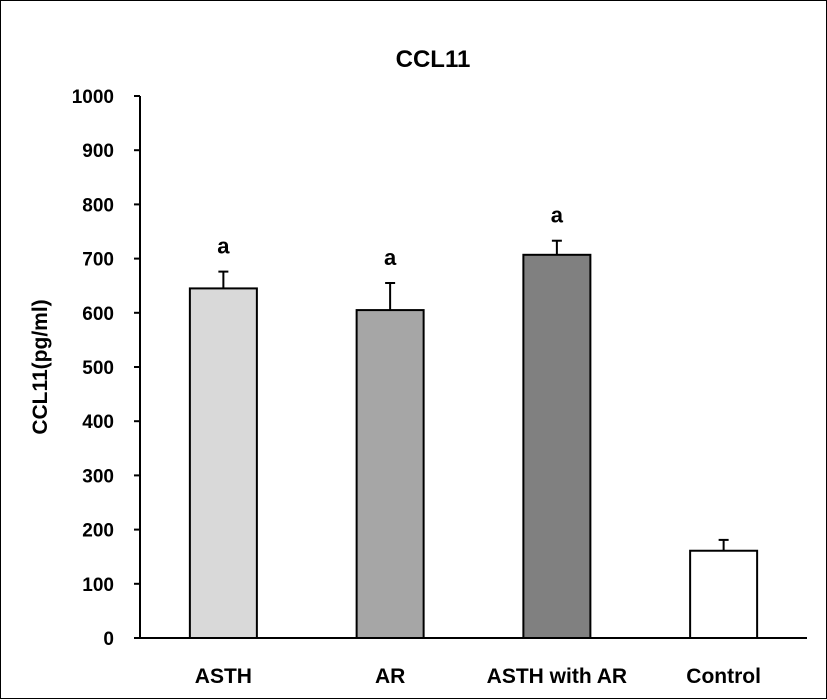 The height and width of the screenshot is (700, 827). I want to click on y-axis-ticks: 0 100 200 300 400 500 600 700 800 900 1000, so click(106, 368).